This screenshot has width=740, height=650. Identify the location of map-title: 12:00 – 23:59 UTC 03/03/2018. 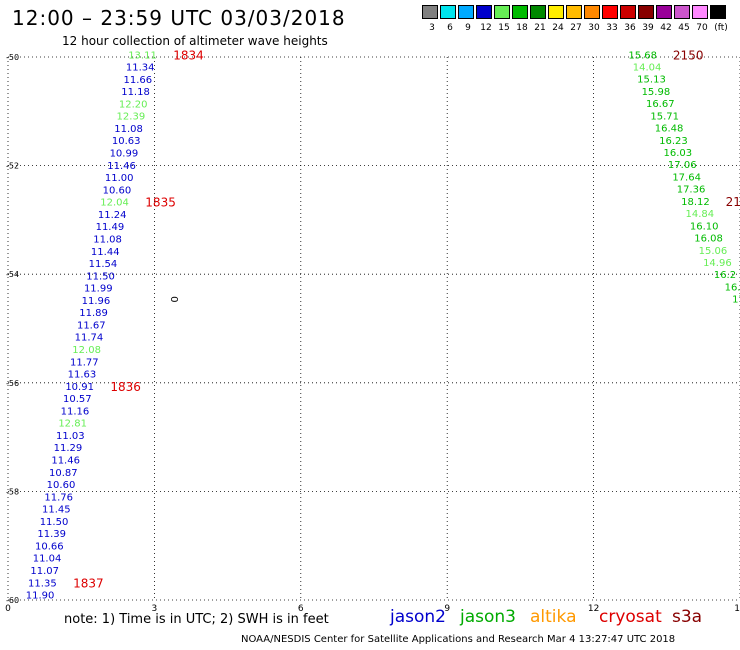
(179, 18).